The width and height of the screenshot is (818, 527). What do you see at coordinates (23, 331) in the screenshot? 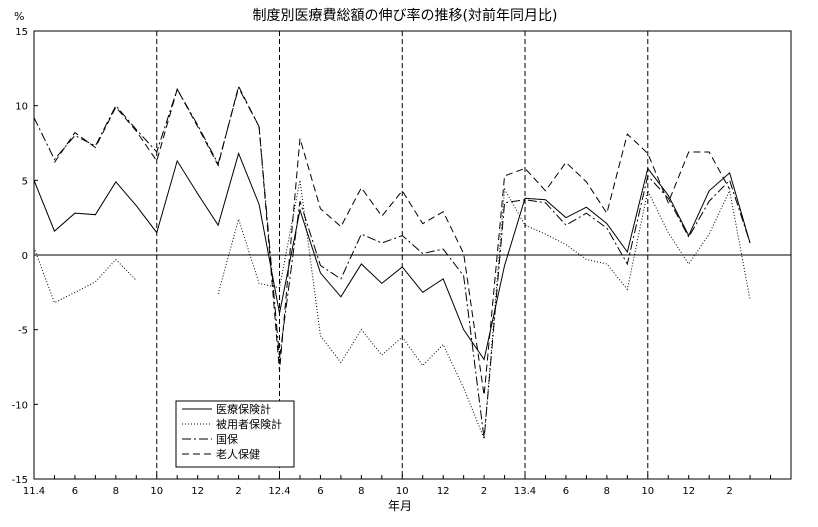
I see `y-tick-label: -5` at bounding box center [23, 331].